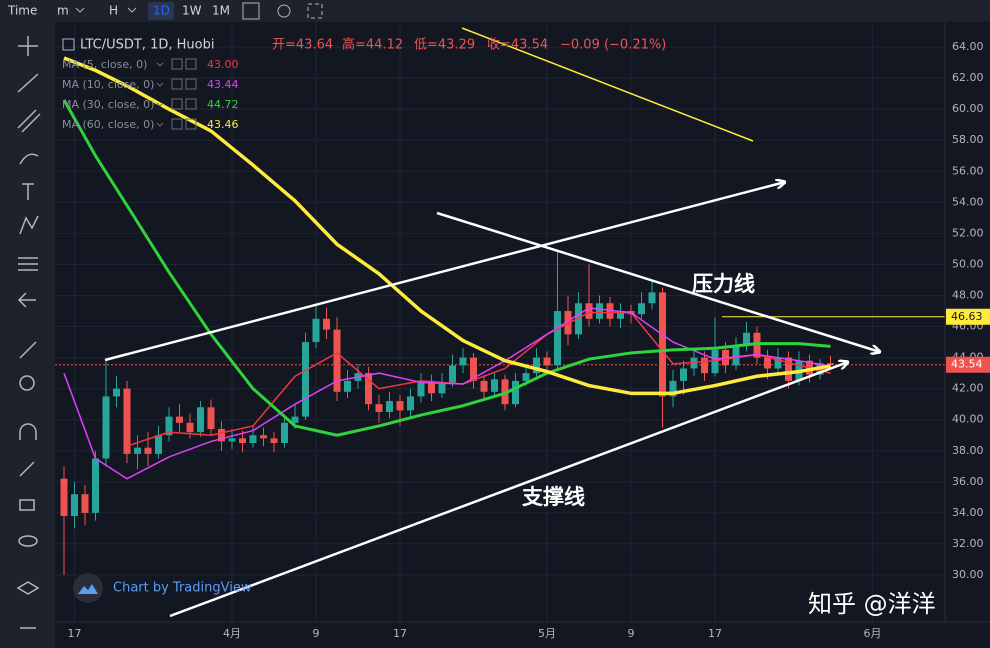 This screenshot has width=990, height=648. Describe the element at coordinates (723, 284) in the screenshot. I see `annotation: 压力线` at that location.